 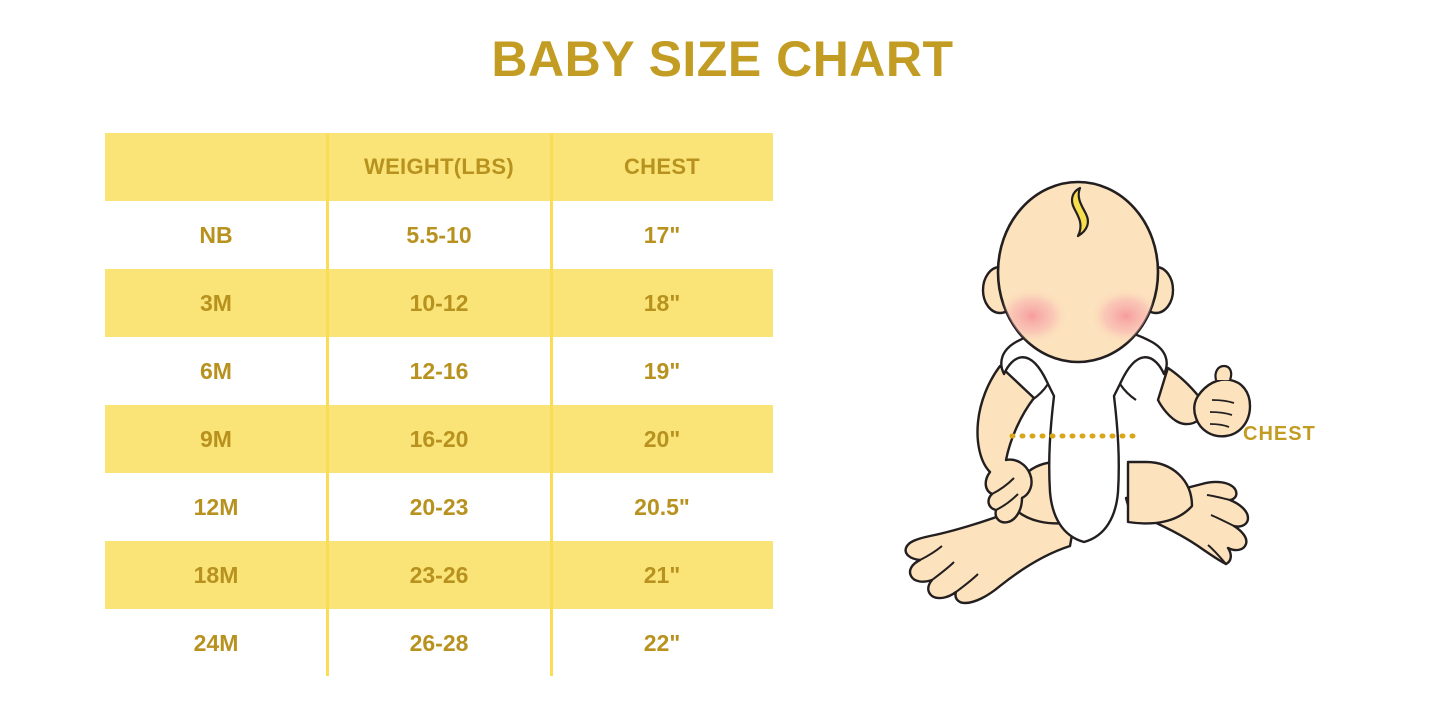 I want to click on table-row: 24M 26-28 22", so click(x=439, y=643).